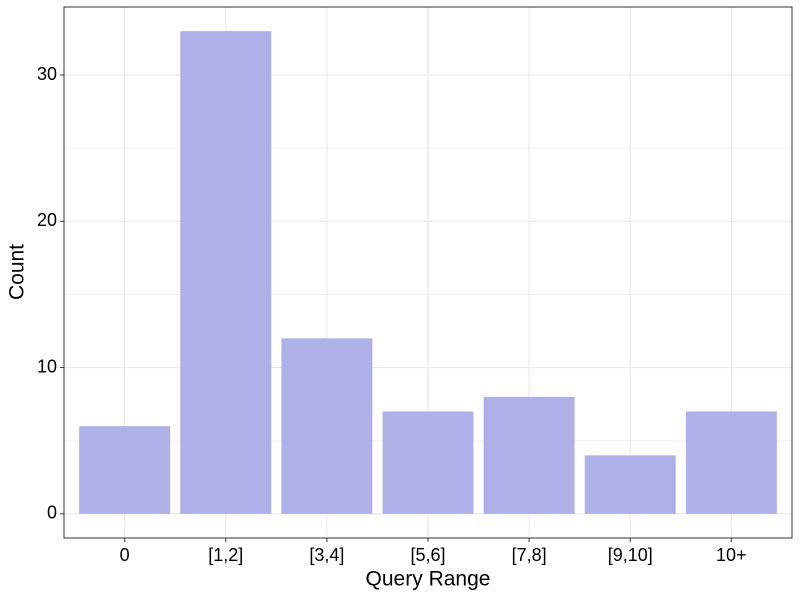  What do you see at coordinates (225, 555) in the screenshot?
I see `x-tick-label: [1,2]` at bounding box center [225, 555].